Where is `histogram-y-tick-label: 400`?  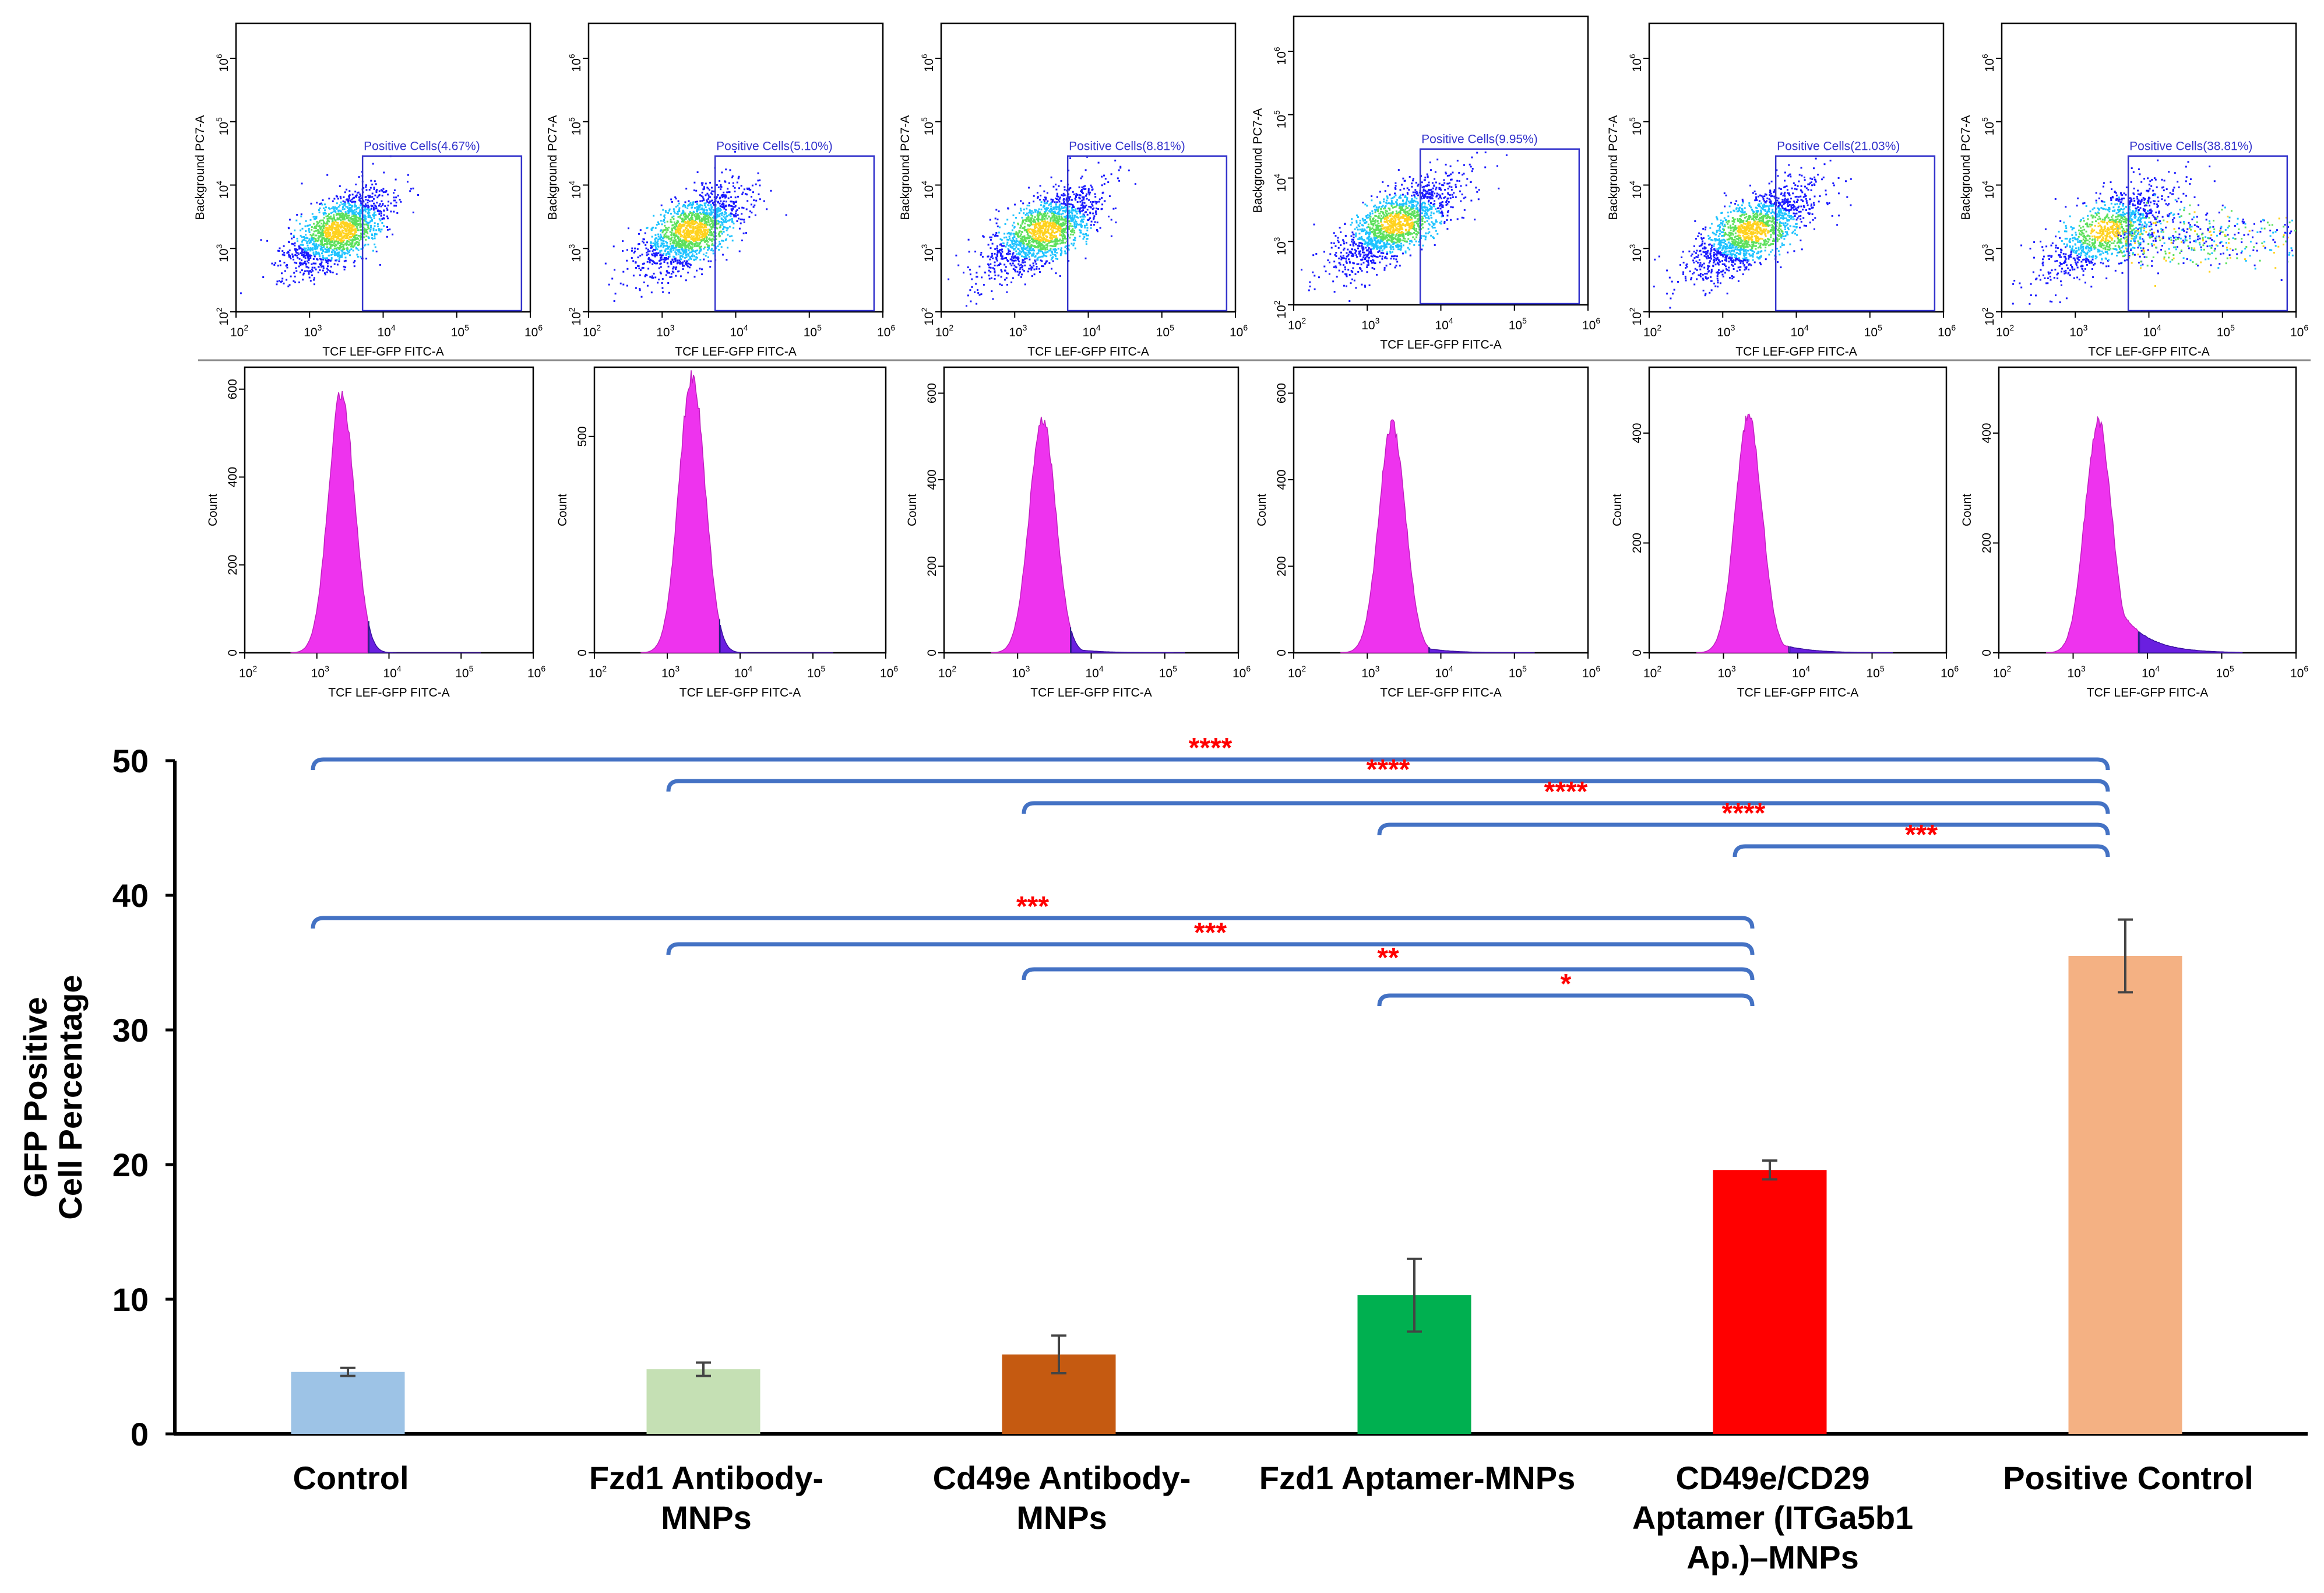 histogram-y-tick-label: 400 is located at coordinates (932, 480).